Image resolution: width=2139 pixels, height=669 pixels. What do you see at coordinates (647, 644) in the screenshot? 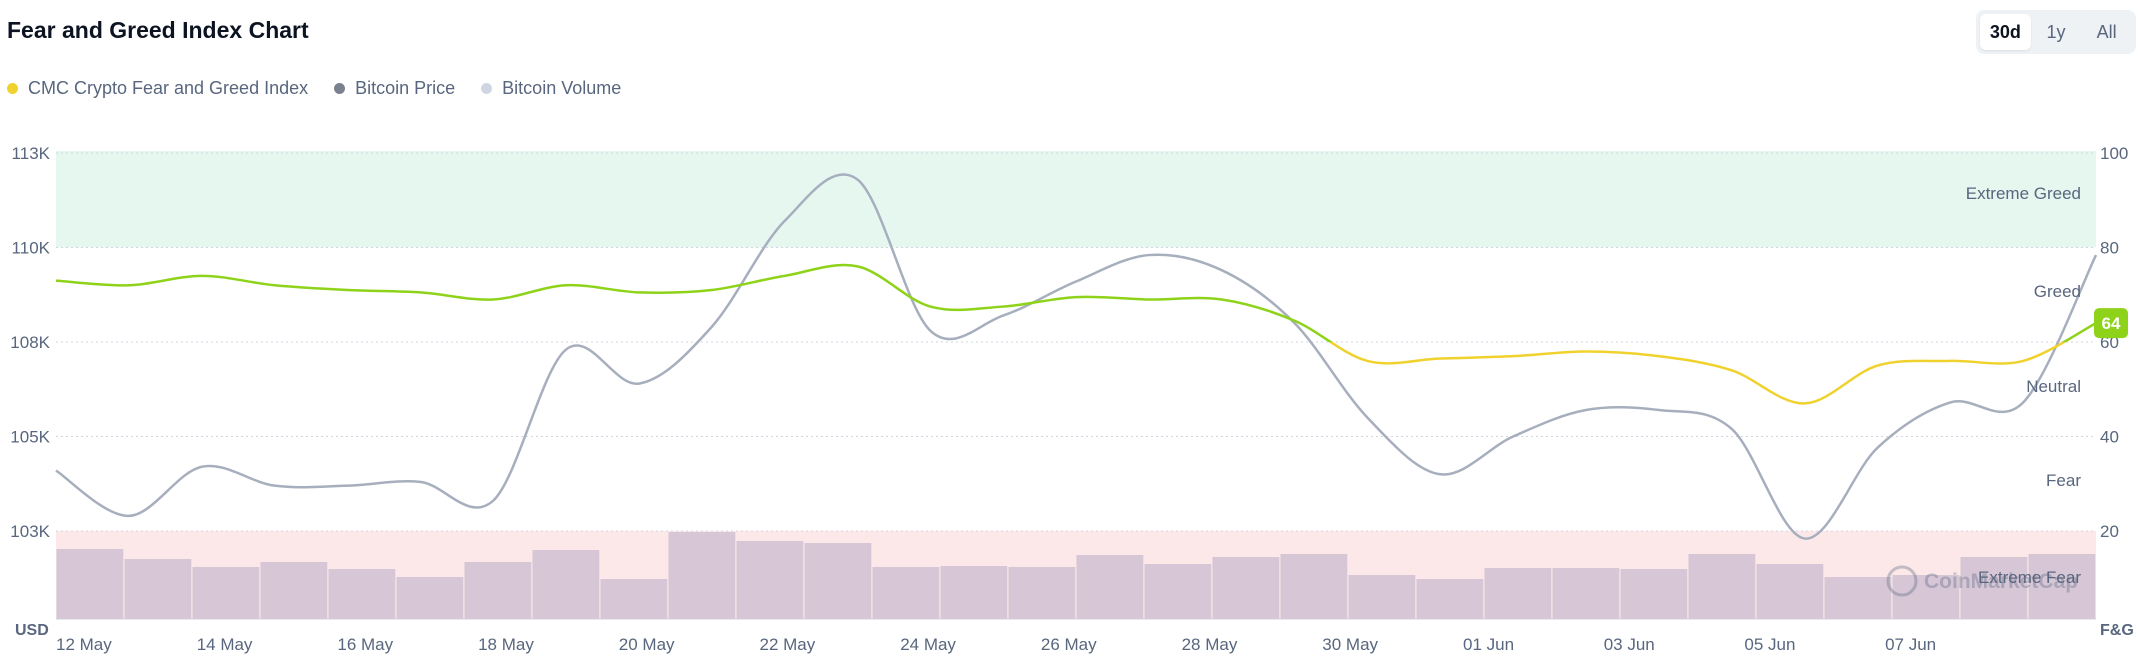
I see `x-axis-tick: 20 May` at bounding box center [647, 644].